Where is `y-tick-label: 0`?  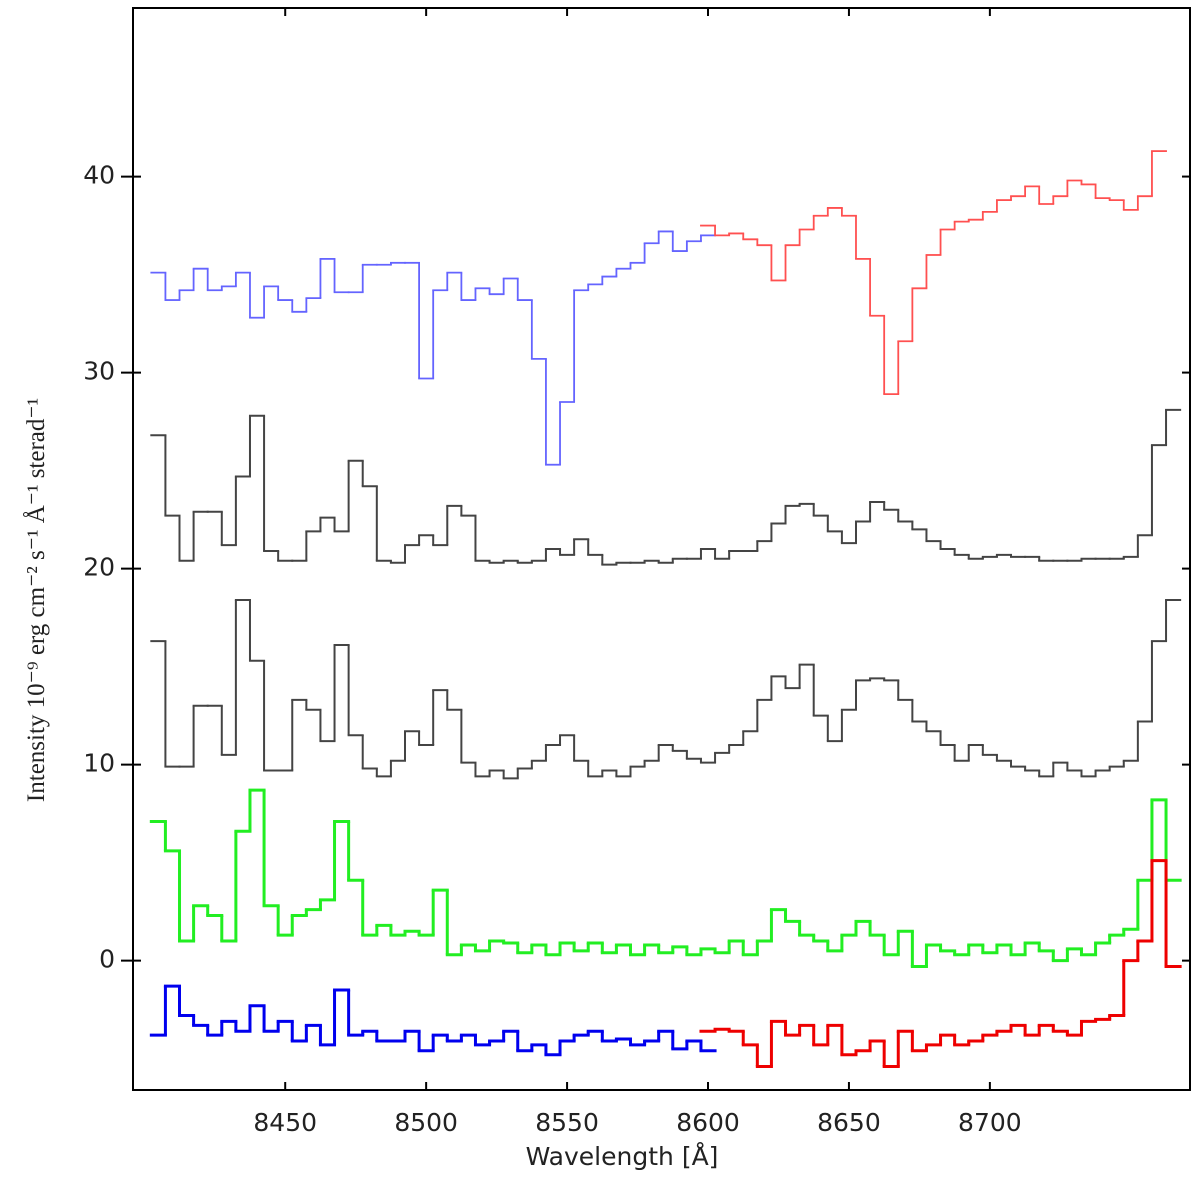 y-tick-label: 0 is located at coordinates (107, 959).